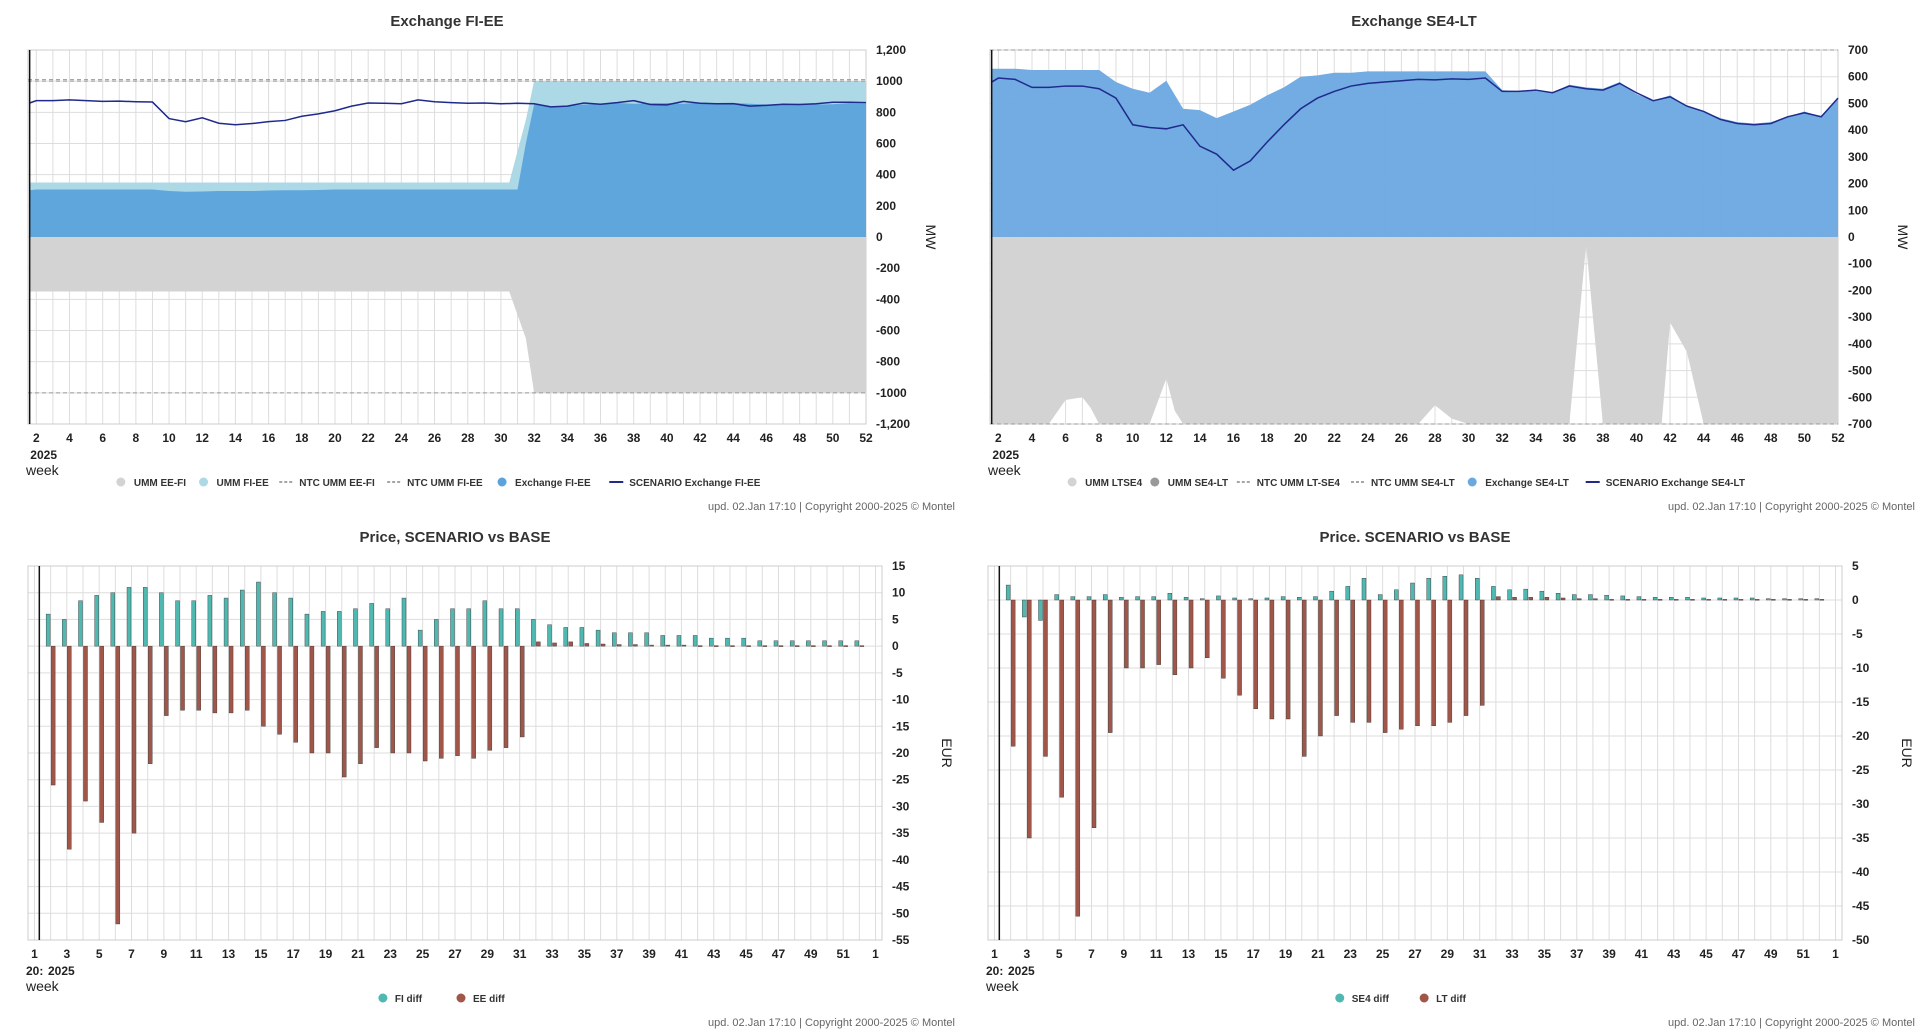  I want to click on x-tick-label: 33, so click(1512, 954).